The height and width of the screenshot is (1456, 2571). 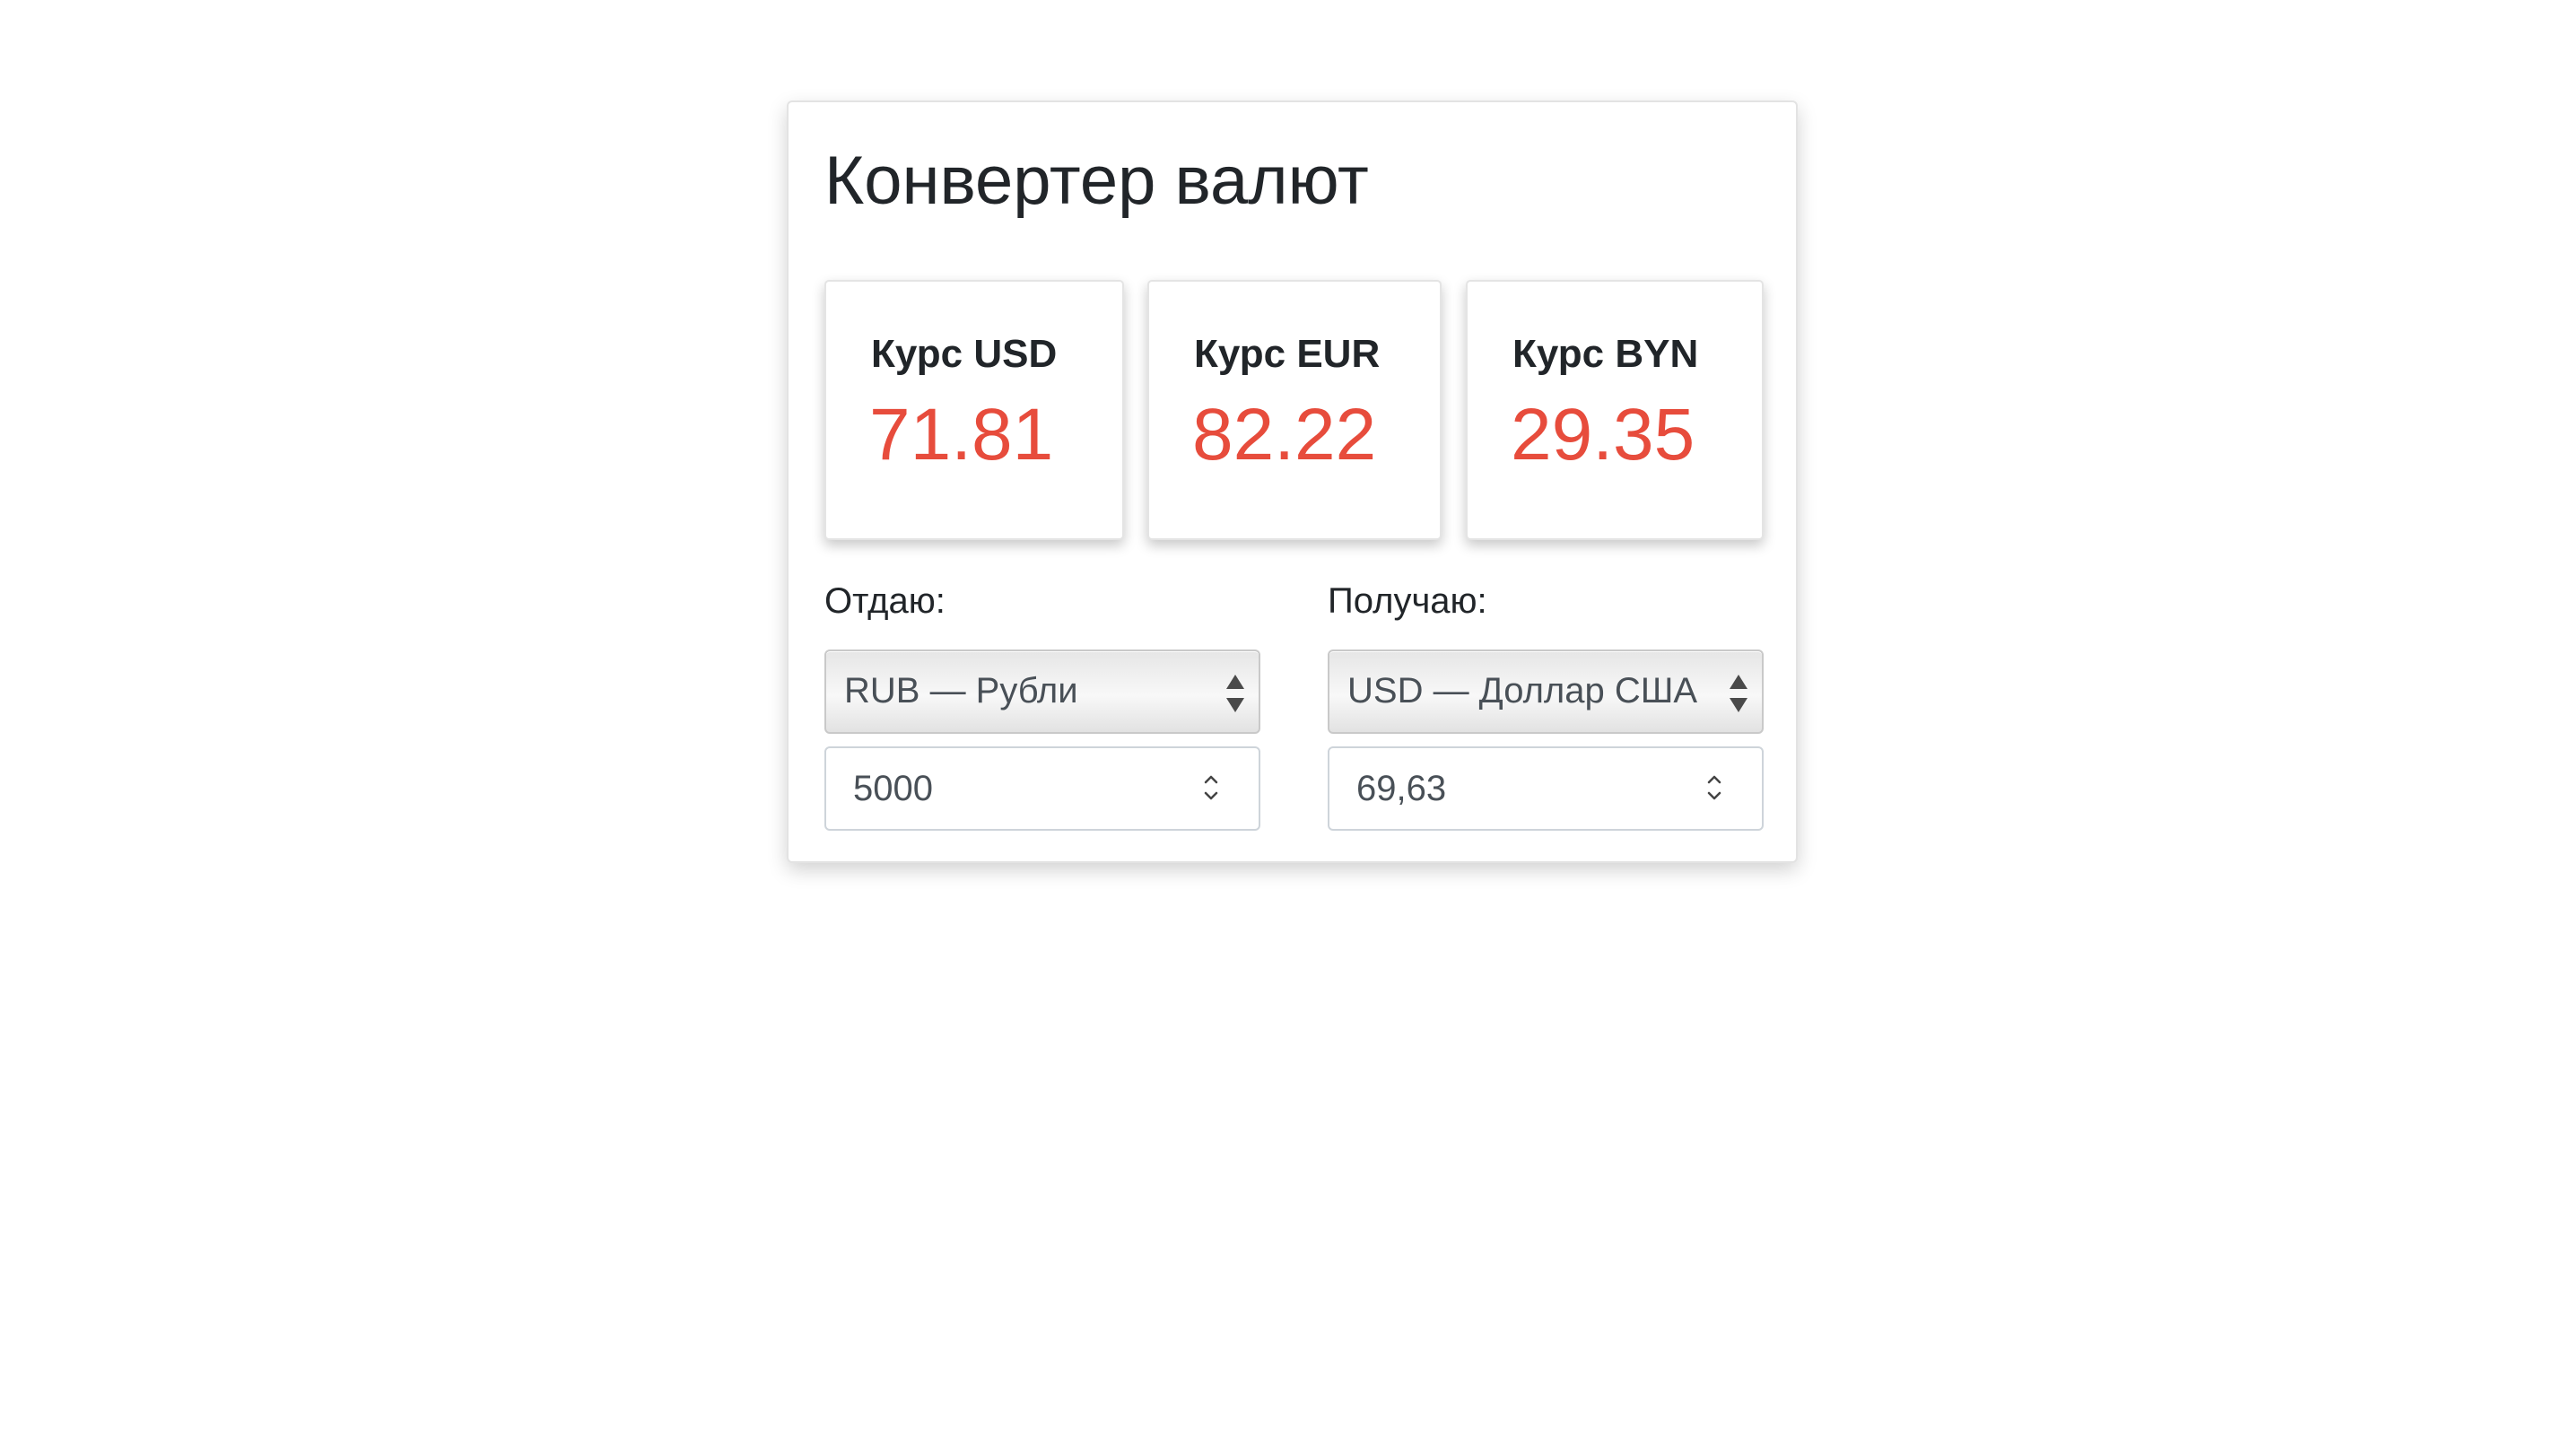 What do you see at coordinates (885, 601) in the screenshot?
I see `from-label: Отдаю:` at bounding box center [885, 601].